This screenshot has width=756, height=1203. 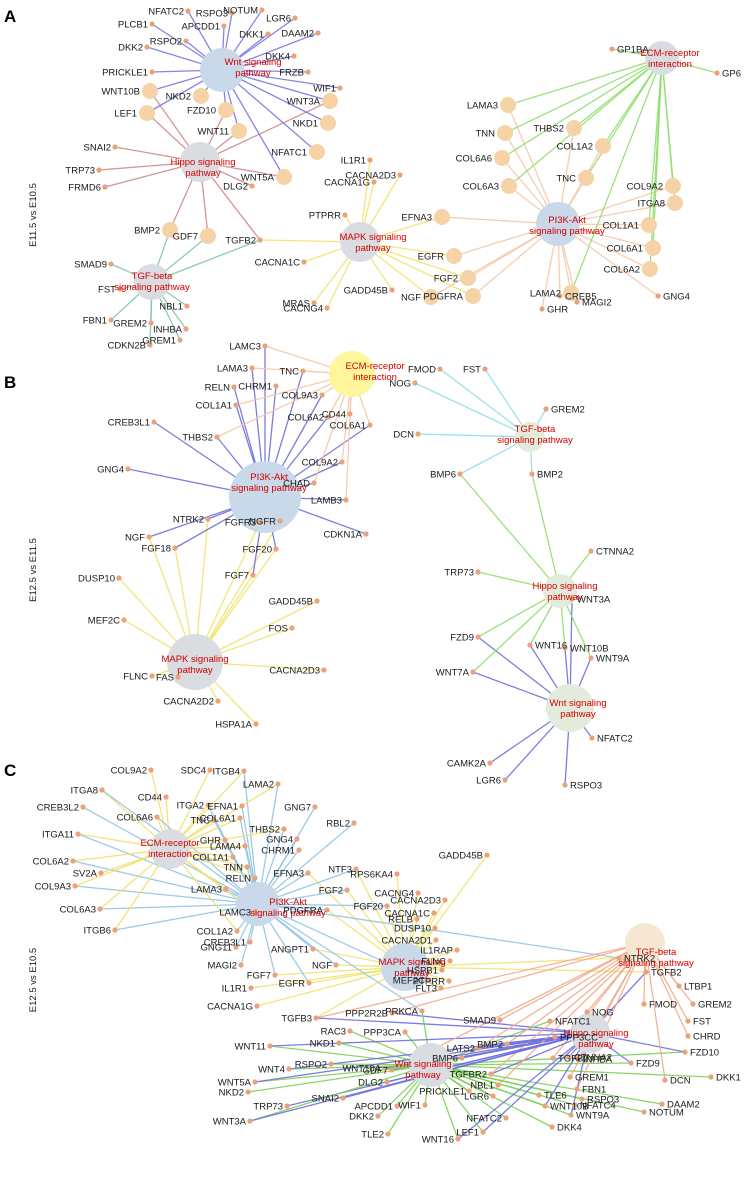 What do you see at coordinates (459, 573) in the screenshot?
I see `gene-label: TRP73` at bounding box center [459, 573].